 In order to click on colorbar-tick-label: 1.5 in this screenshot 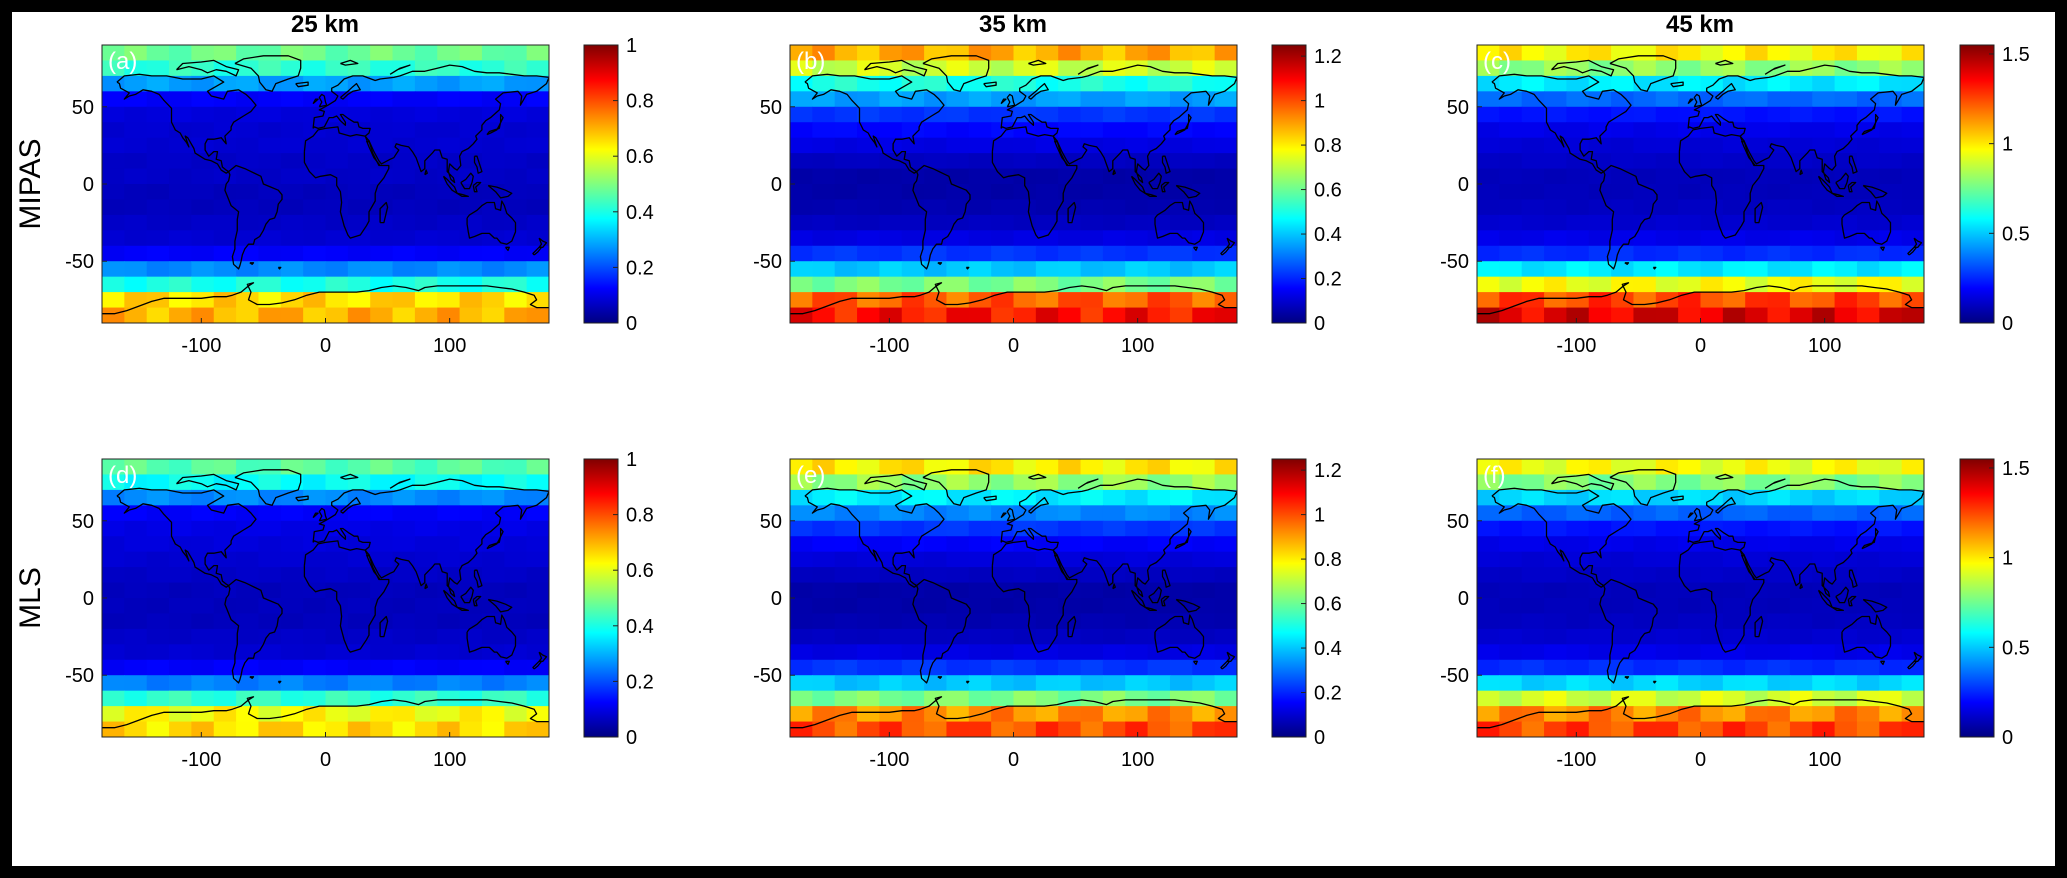, I will do `click(2016, 469)`.